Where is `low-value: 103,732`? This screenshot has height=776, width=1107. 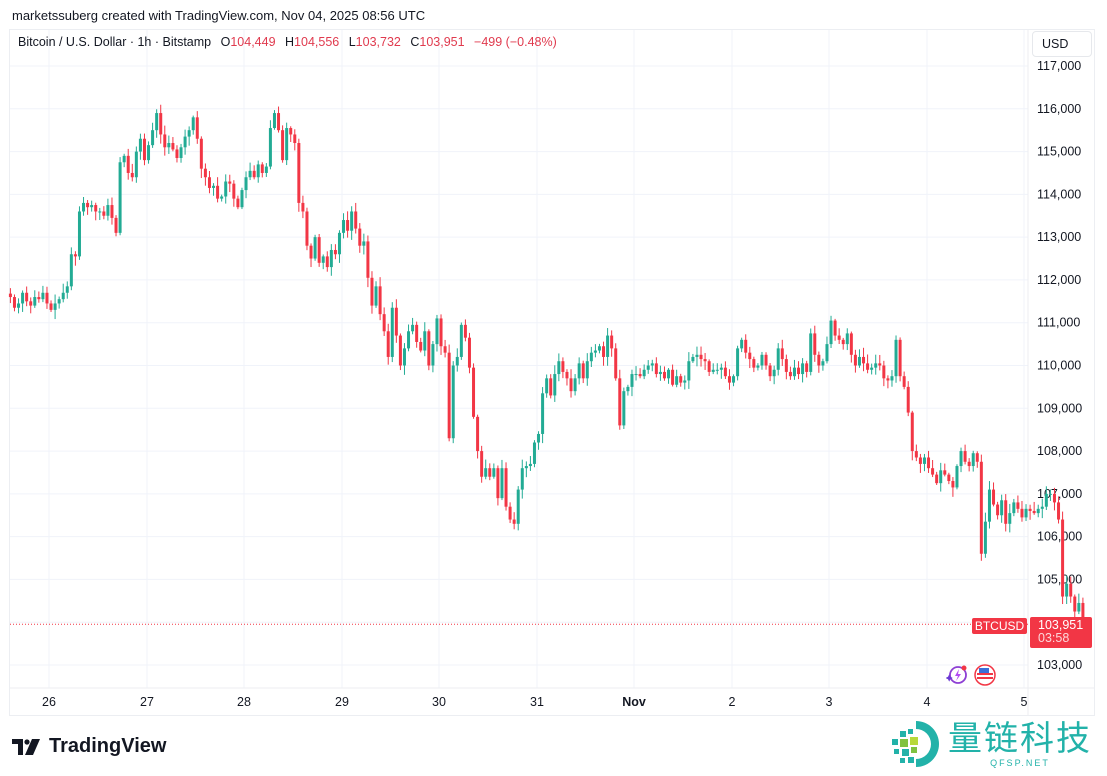 low-value: 103,732 is located at coordinates (378, 42).